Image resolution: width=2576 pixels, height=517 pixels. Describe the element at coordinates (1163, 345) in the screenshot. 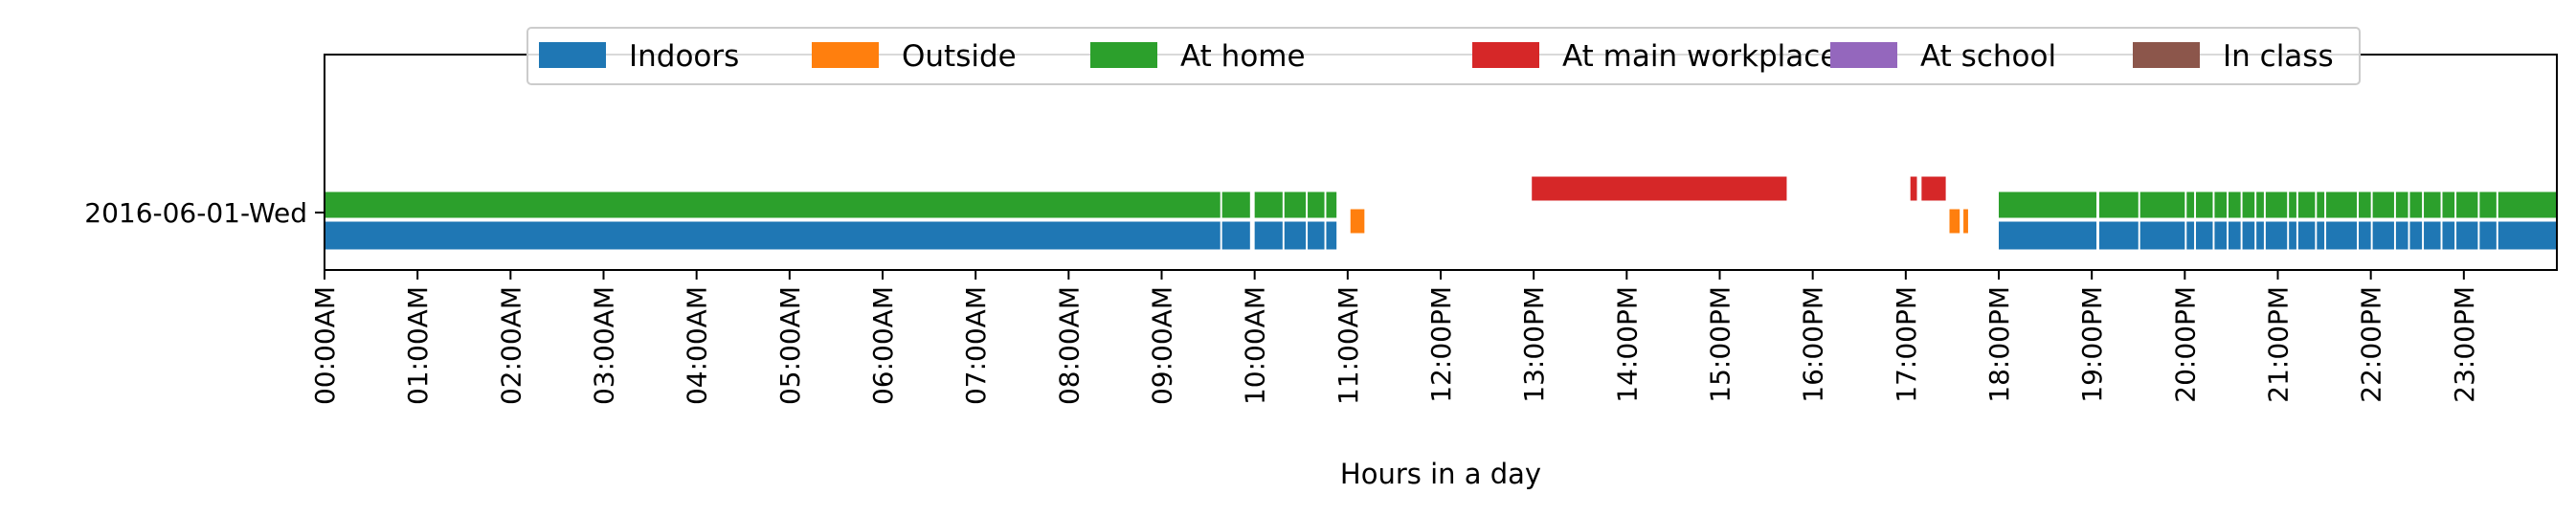

I see `x-tick-label: 09:00AM` at that location.